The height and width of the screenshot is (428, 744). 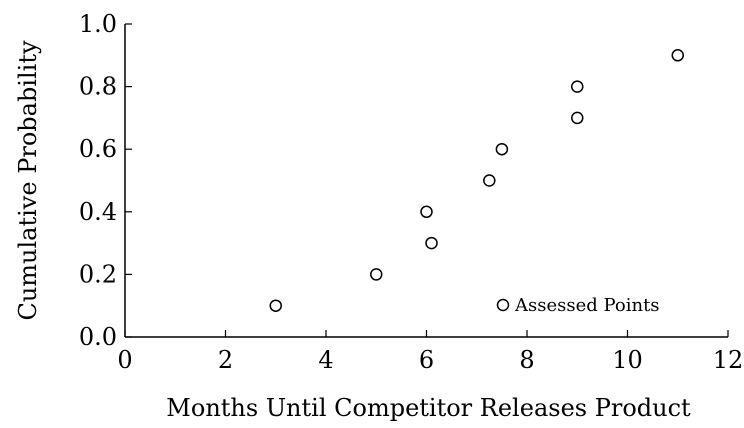 What do you see at coordinates (98, 212) in the screenshot?
I see `y-tick-label: 0.4` at bounding box center [98, 212].